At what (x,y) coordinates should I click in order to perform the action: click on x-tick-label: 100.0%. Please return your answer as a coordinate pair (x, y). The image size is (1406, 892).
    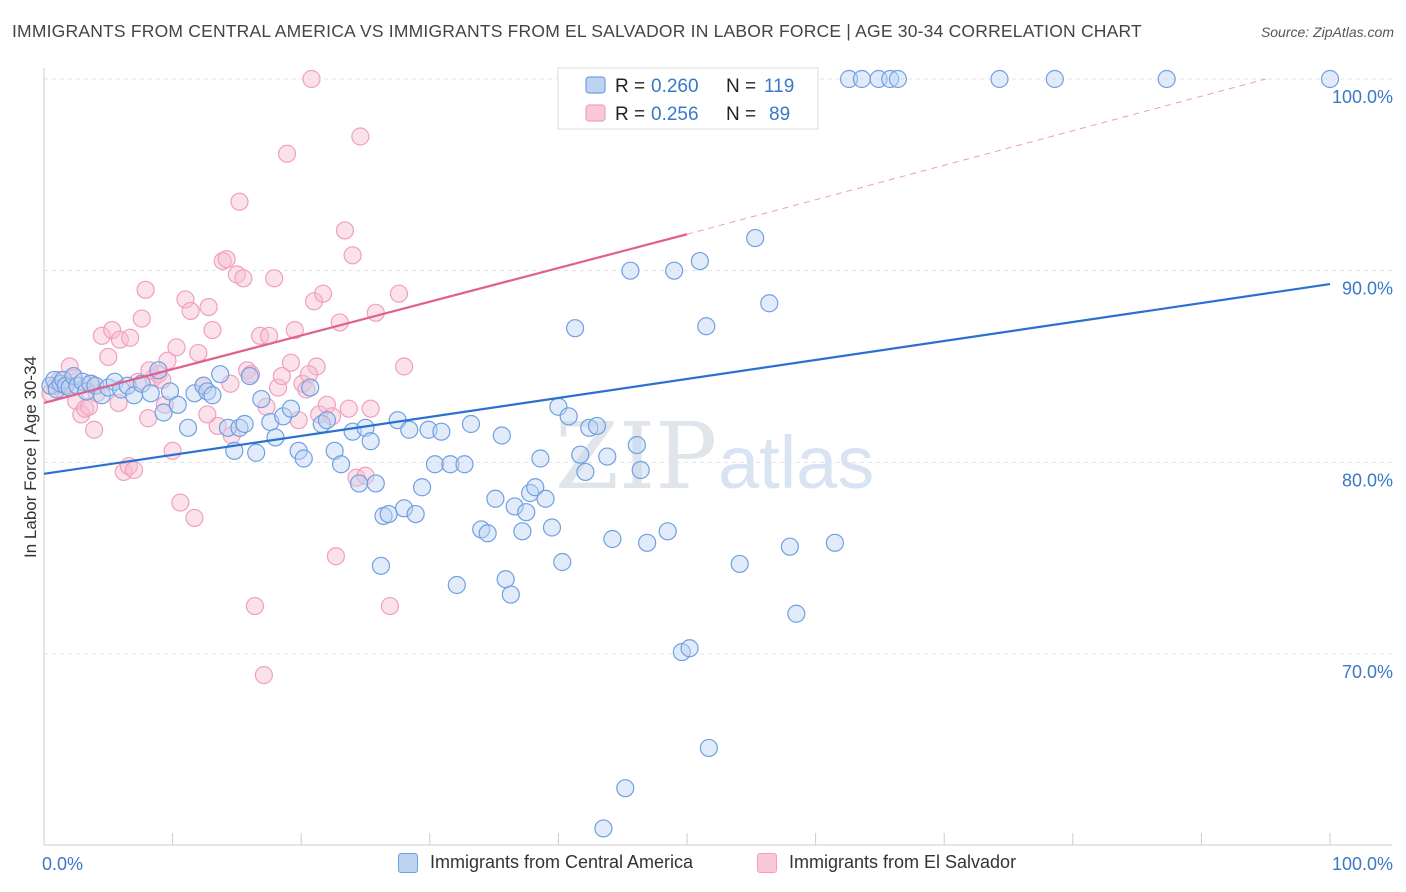
    Looking at the image, I should click on (1362, 864).